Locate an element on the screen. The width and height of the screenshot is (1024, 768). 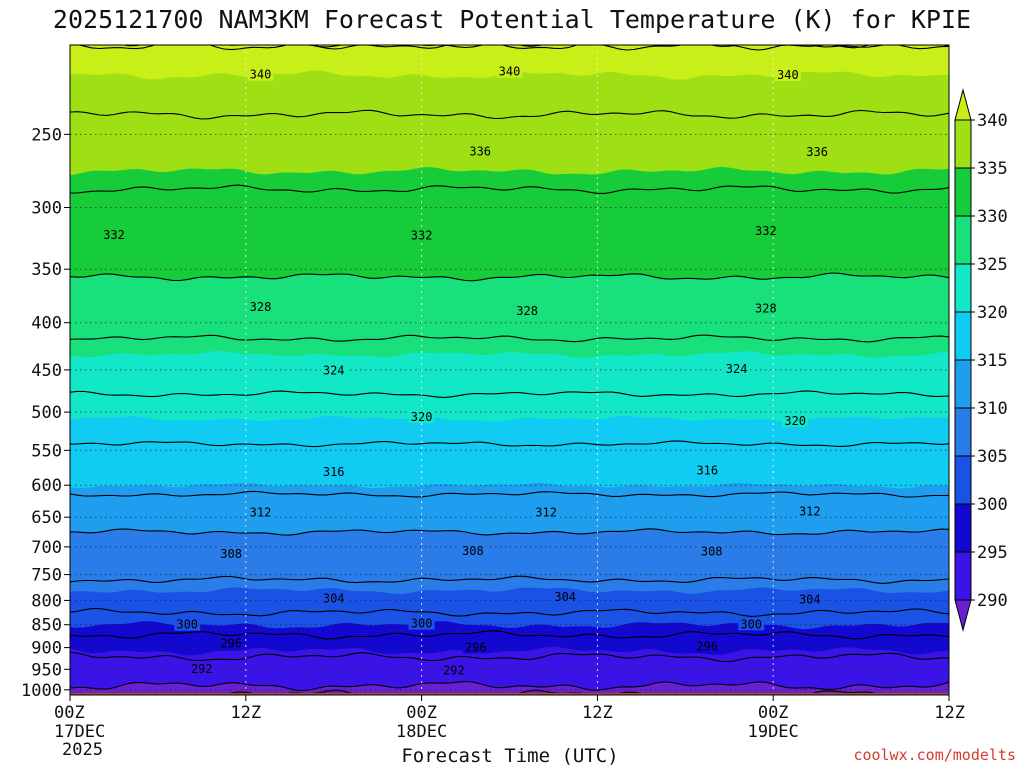
x-axis-title: Forecast Time (UTC) is located at coordinates (509, 756).